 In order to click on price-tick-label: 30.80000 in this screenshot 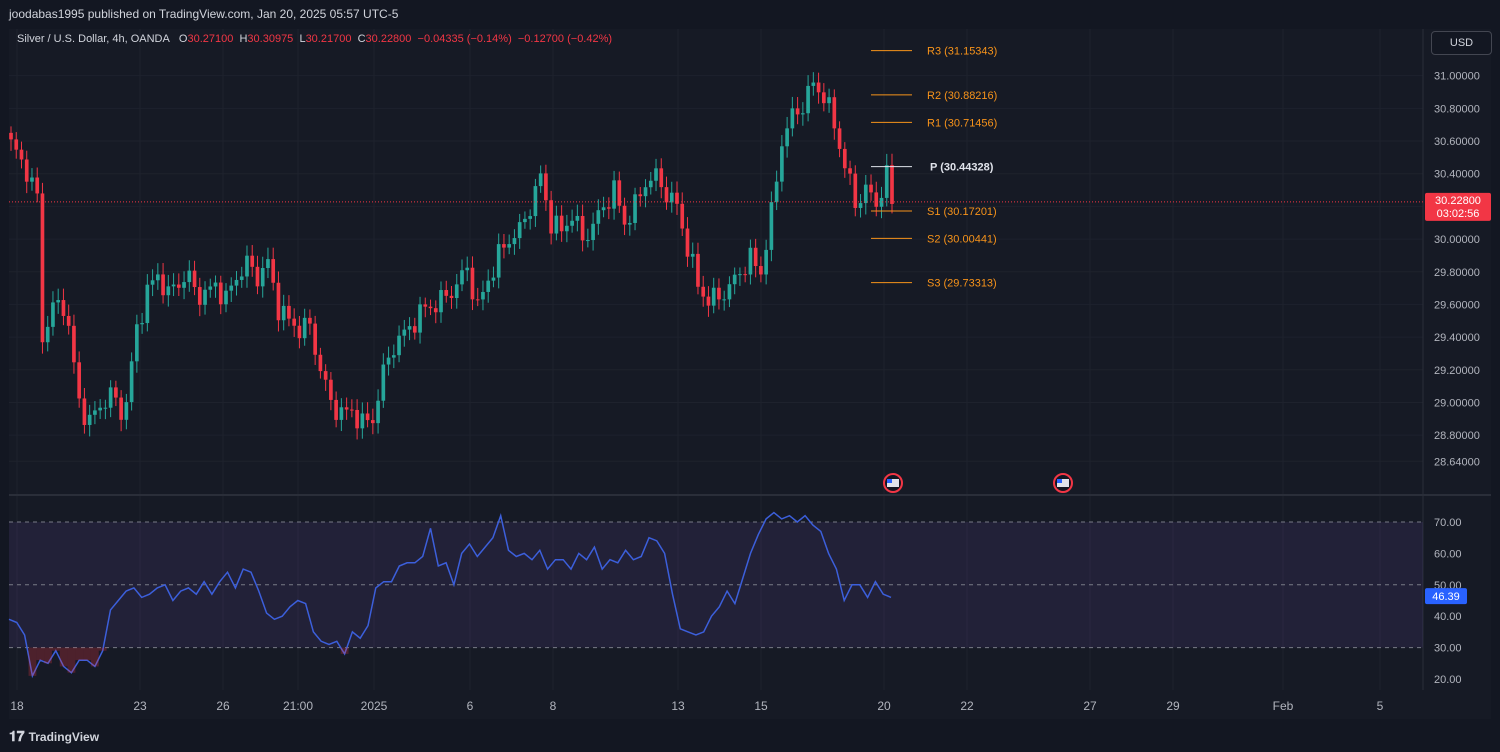, I will do `click(1457, 109)`.